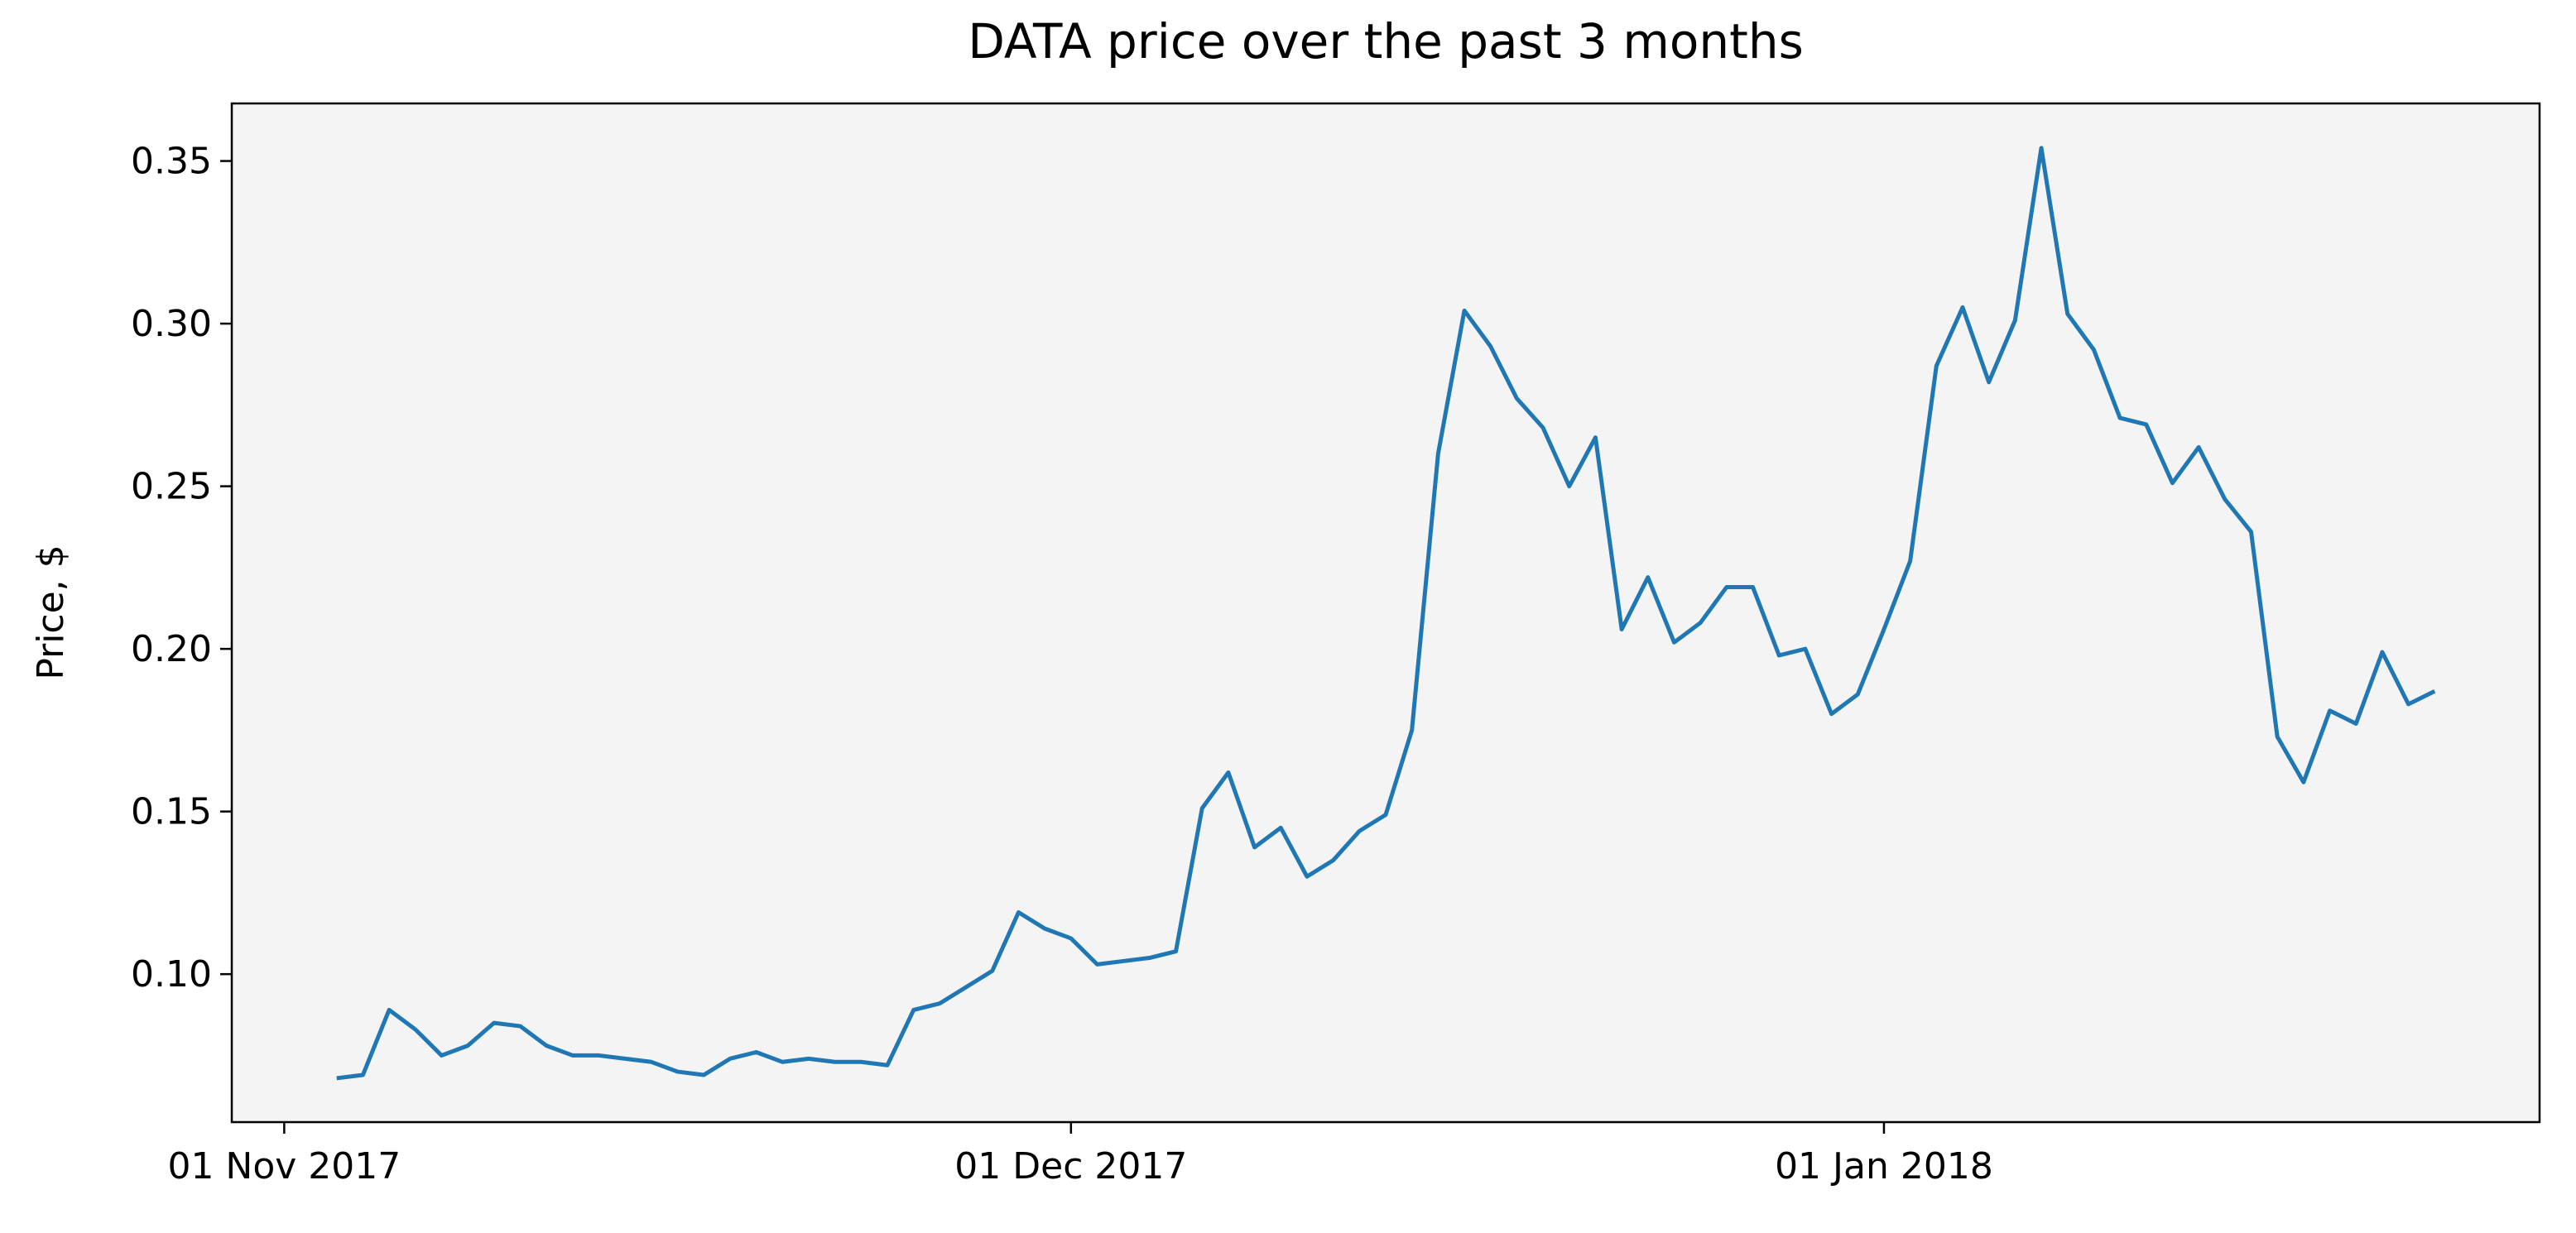 The image size is (2576, 1233). What do you see at coordinates (1070, 1166) in the screenshot?
I see `x-tick-label: 01 Dec 2017` at bounding box center [1070, 1166].